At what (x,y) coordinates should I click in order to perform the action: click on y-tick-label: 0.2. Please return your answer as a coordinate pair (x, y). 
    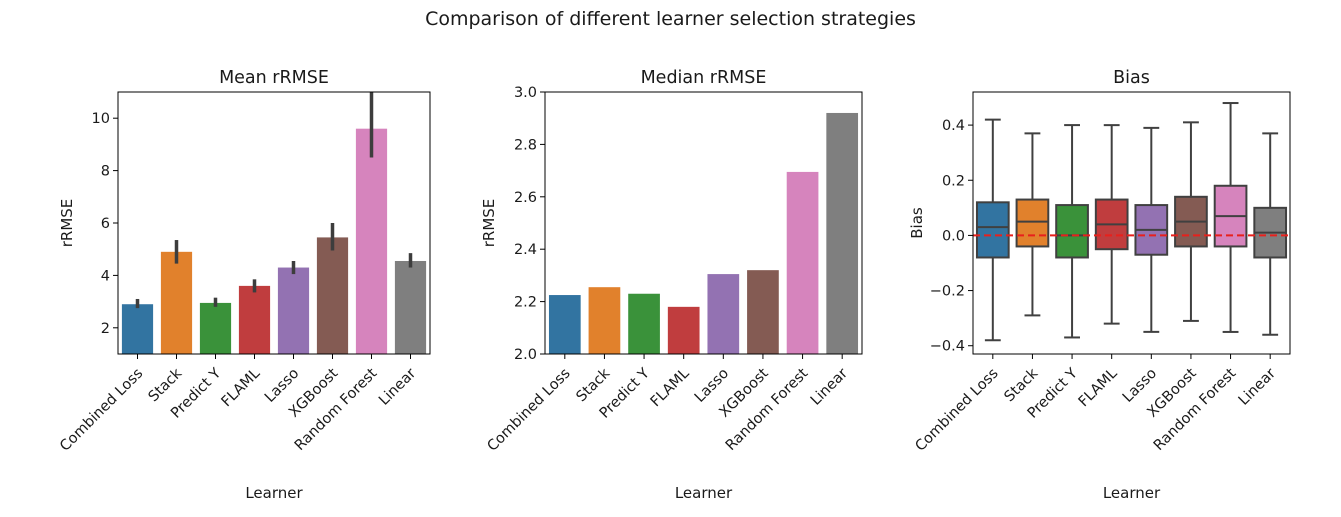
    Looking at the image, I should click on (953, 181).